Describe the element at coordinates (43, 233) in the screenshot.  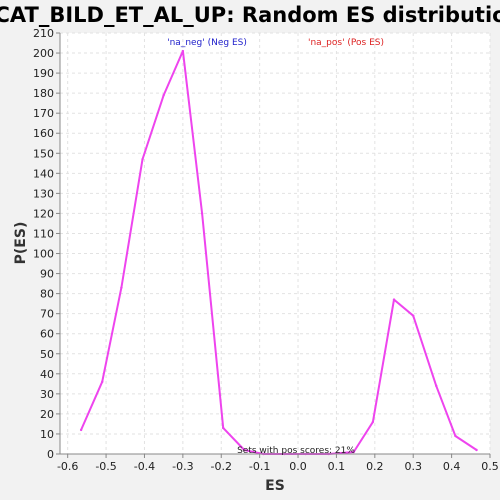
I see `y-tick-label: 110` at that location.